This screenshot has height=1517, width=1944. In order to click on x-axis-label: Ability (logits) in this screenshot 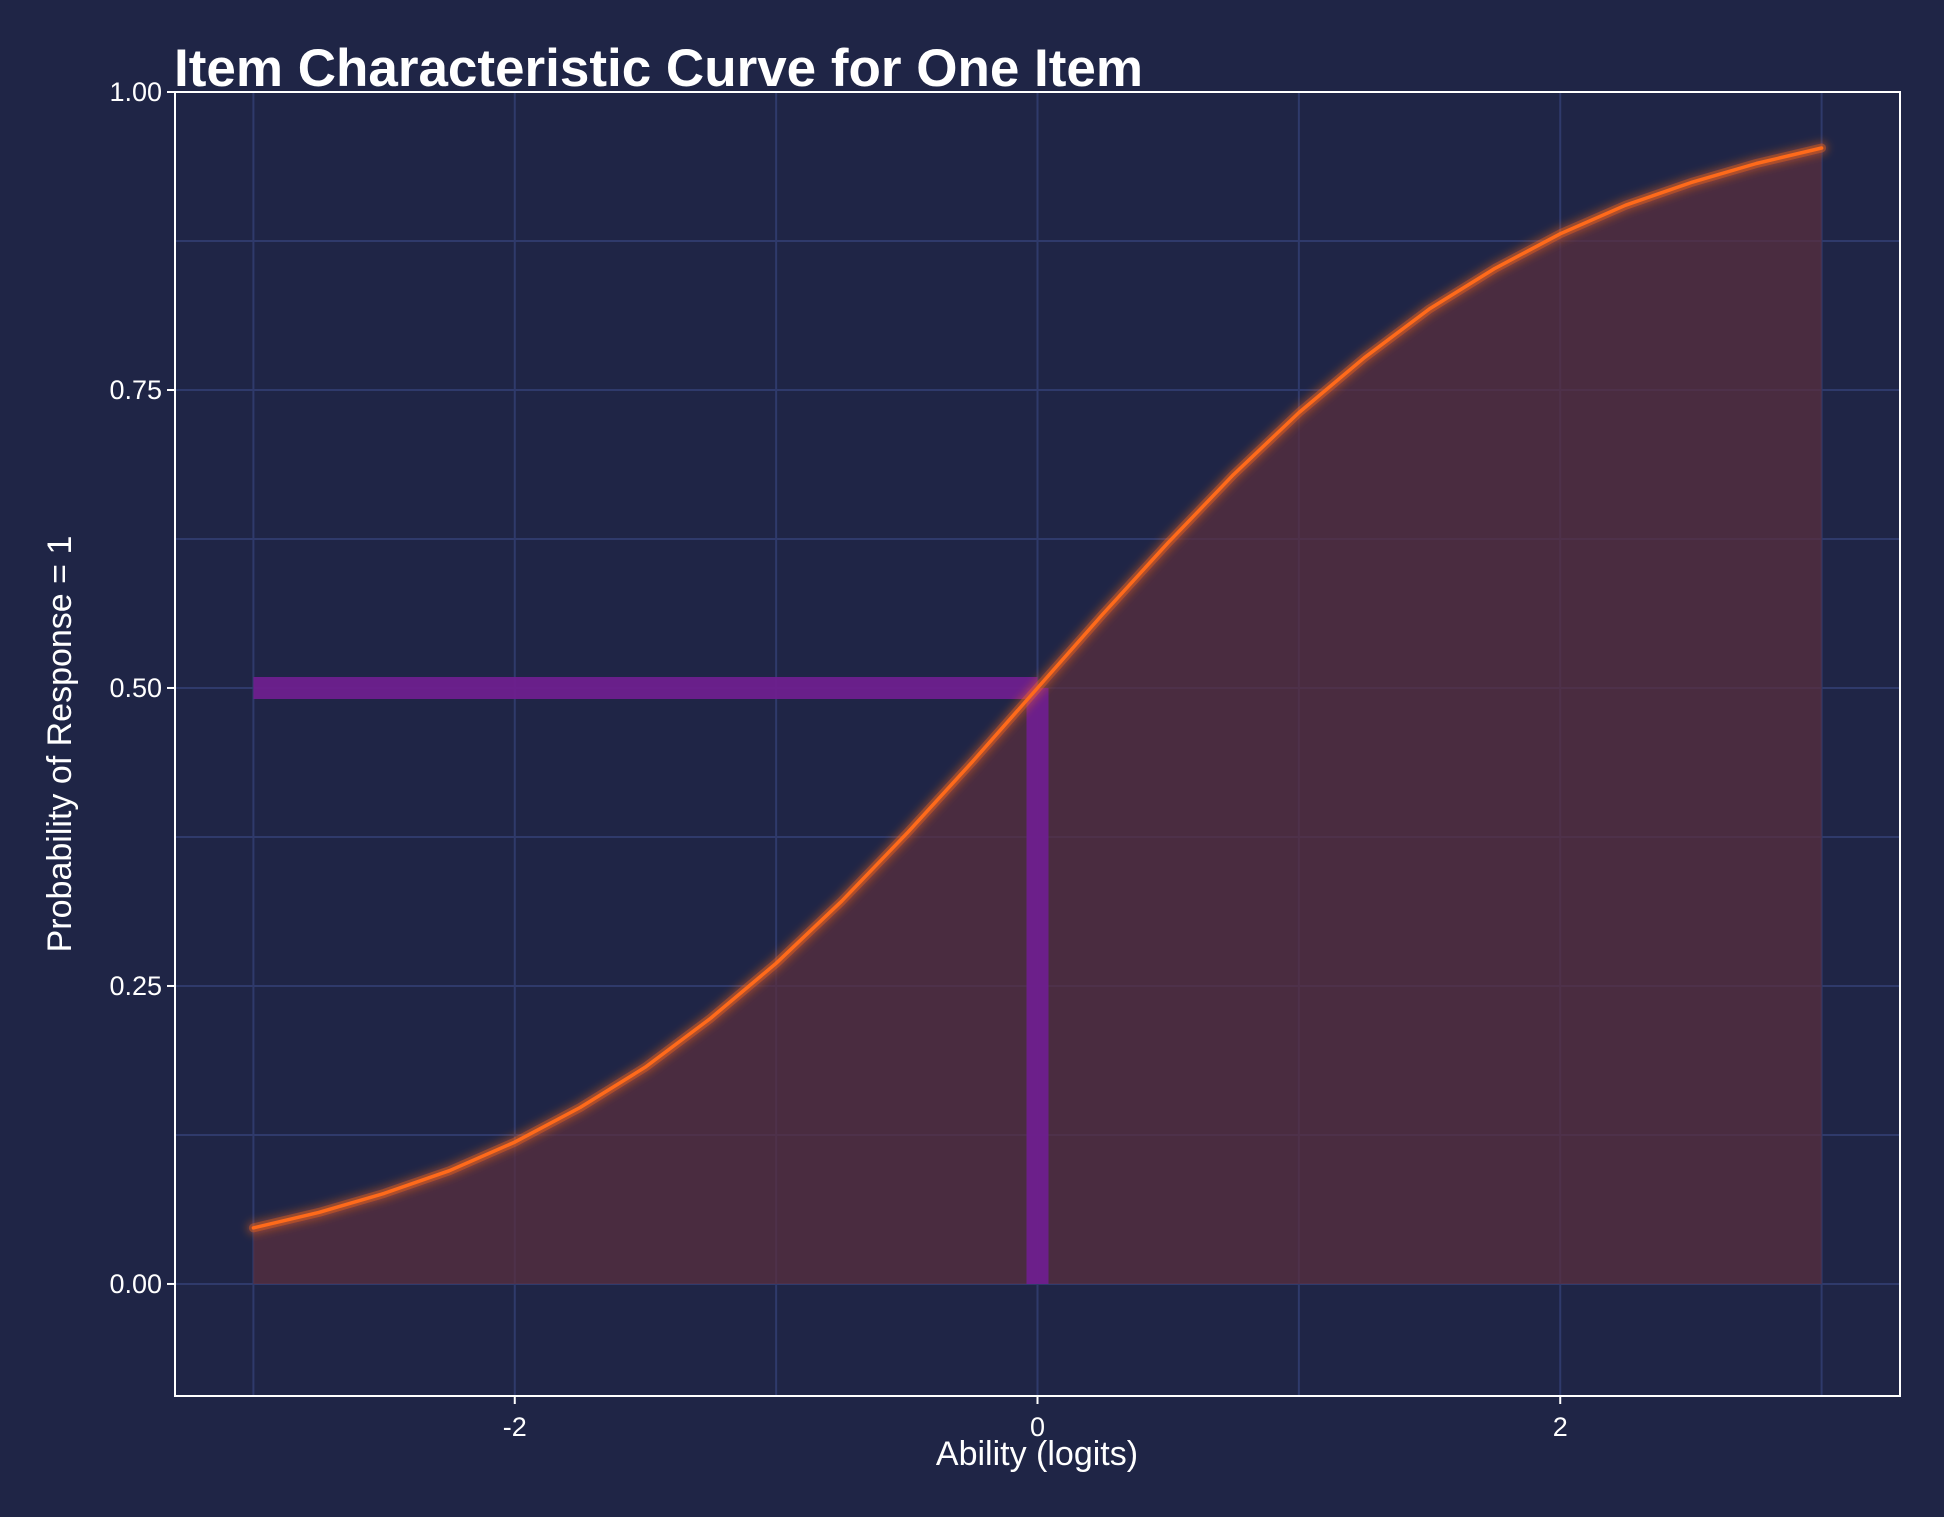, I will do `click(1037, 1454)`.